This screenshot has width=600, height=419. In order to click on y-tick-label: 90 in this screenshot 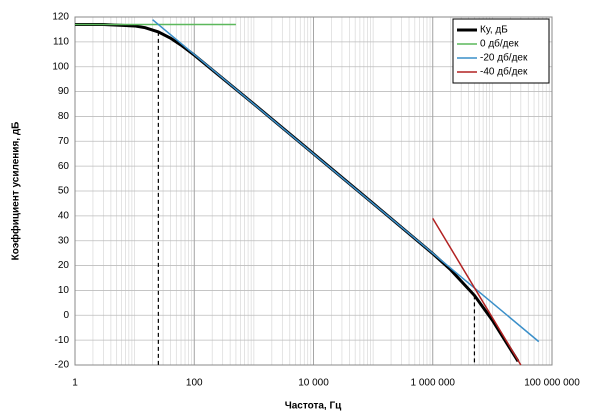, I will do `click(64, 91)`.